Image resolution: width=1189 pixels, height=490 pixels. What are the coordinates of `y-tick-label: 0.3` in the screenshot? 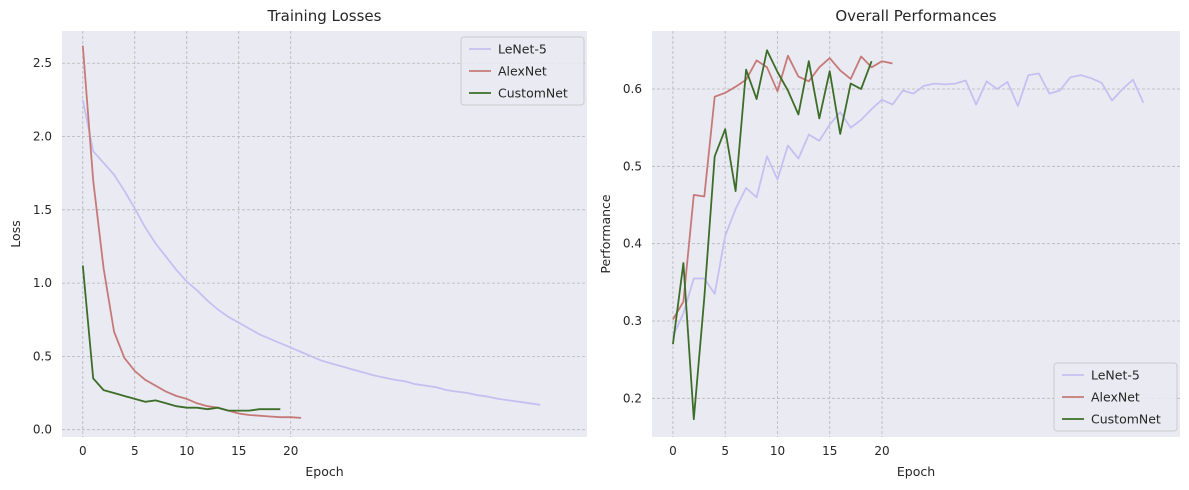 It's located at (632, 321).